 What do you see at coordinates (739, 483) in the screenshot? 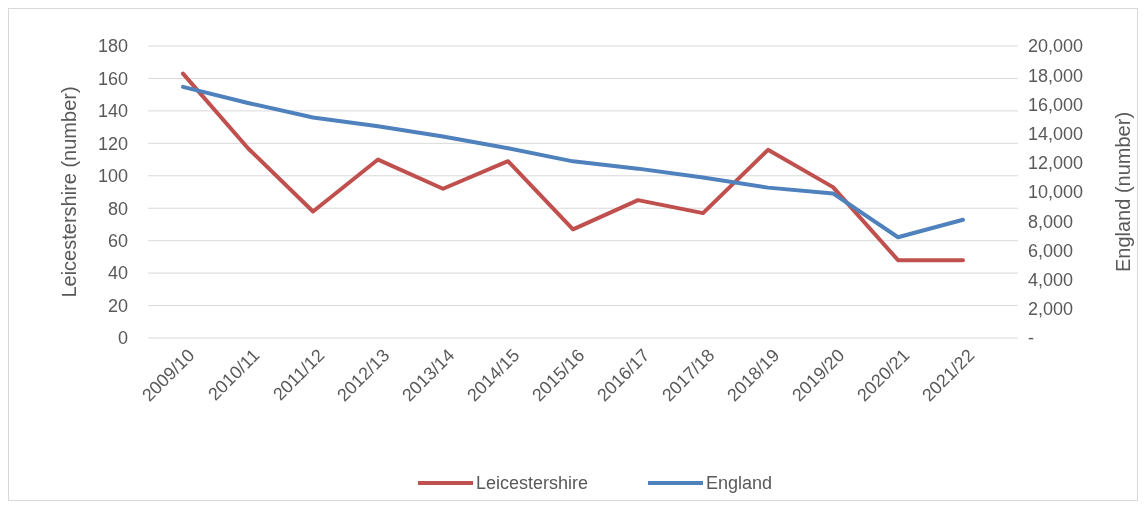
I see `legend-label: England` at bounding box center [739, 483].